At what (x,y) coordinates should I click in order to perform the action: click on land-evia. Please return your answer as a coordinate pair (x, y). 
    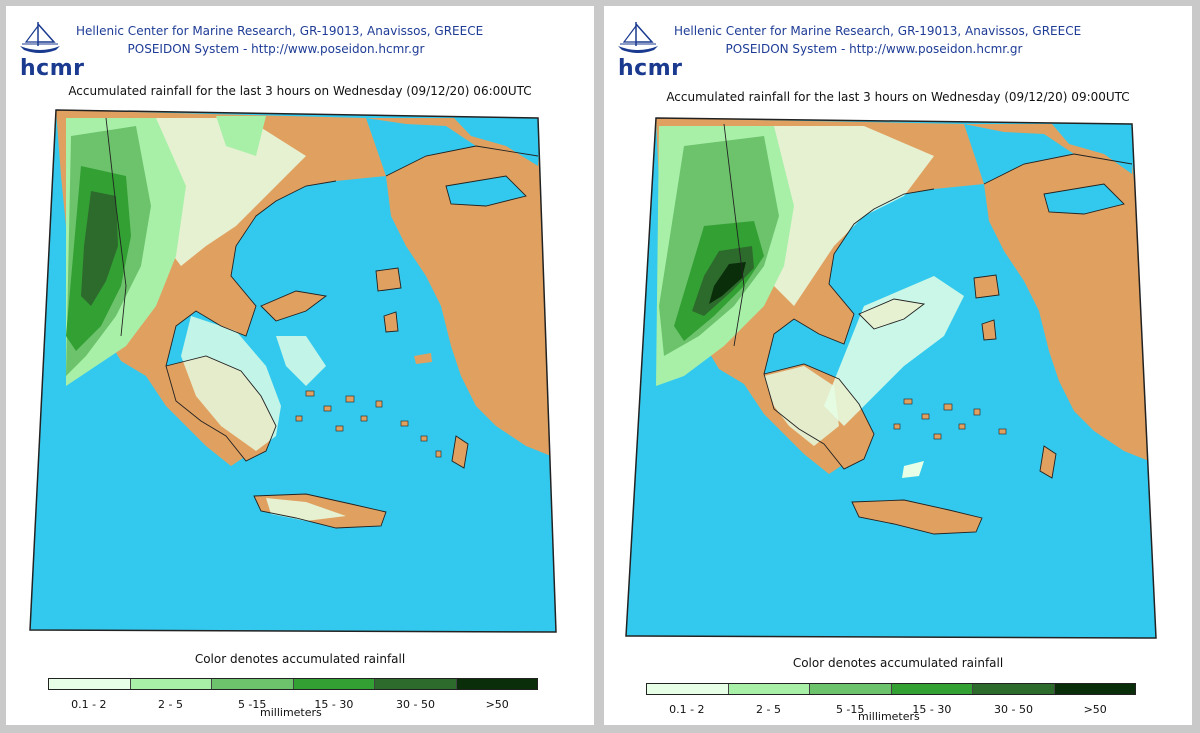
    Looking at the image, I should click on (293, 306).